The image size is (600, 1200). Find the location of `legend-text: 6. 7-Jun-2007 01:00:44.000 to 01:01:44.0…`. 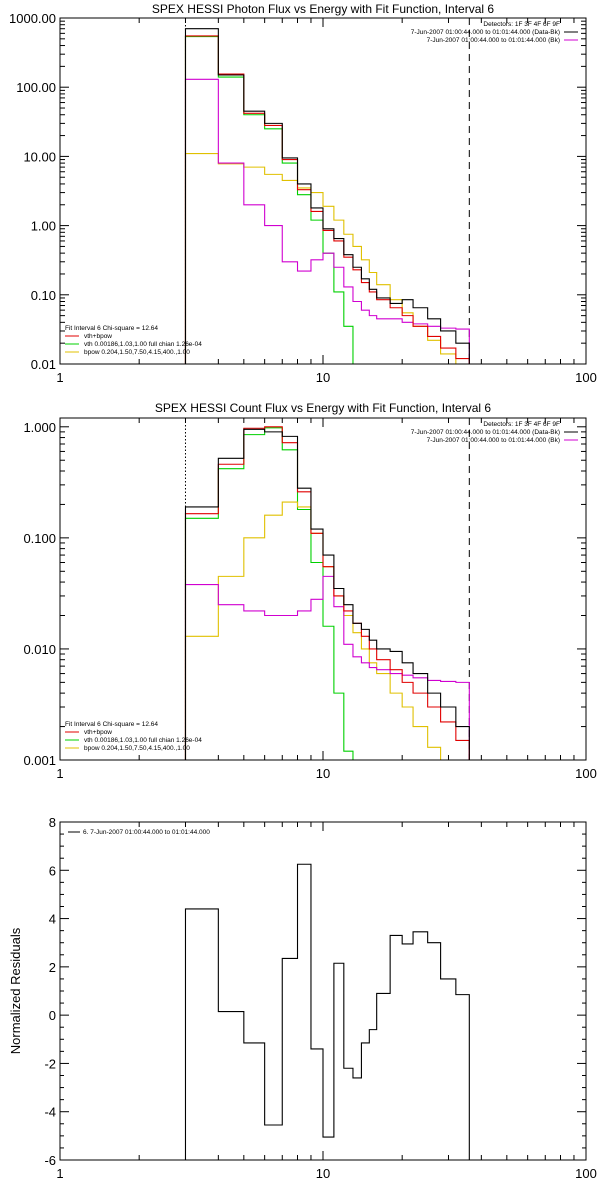

legend-text: 6. 7-Jun-2007 01:00:44.000 to 01:01:44.0… is located at coordinates (146, 832).